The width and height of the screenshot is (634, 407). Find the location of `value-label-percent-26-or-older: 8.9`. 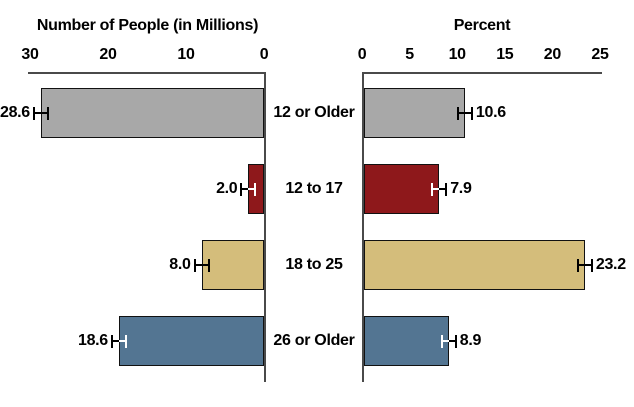

value-label-percent-26-or-older: 8.9 is located at coordinates (470, 340).